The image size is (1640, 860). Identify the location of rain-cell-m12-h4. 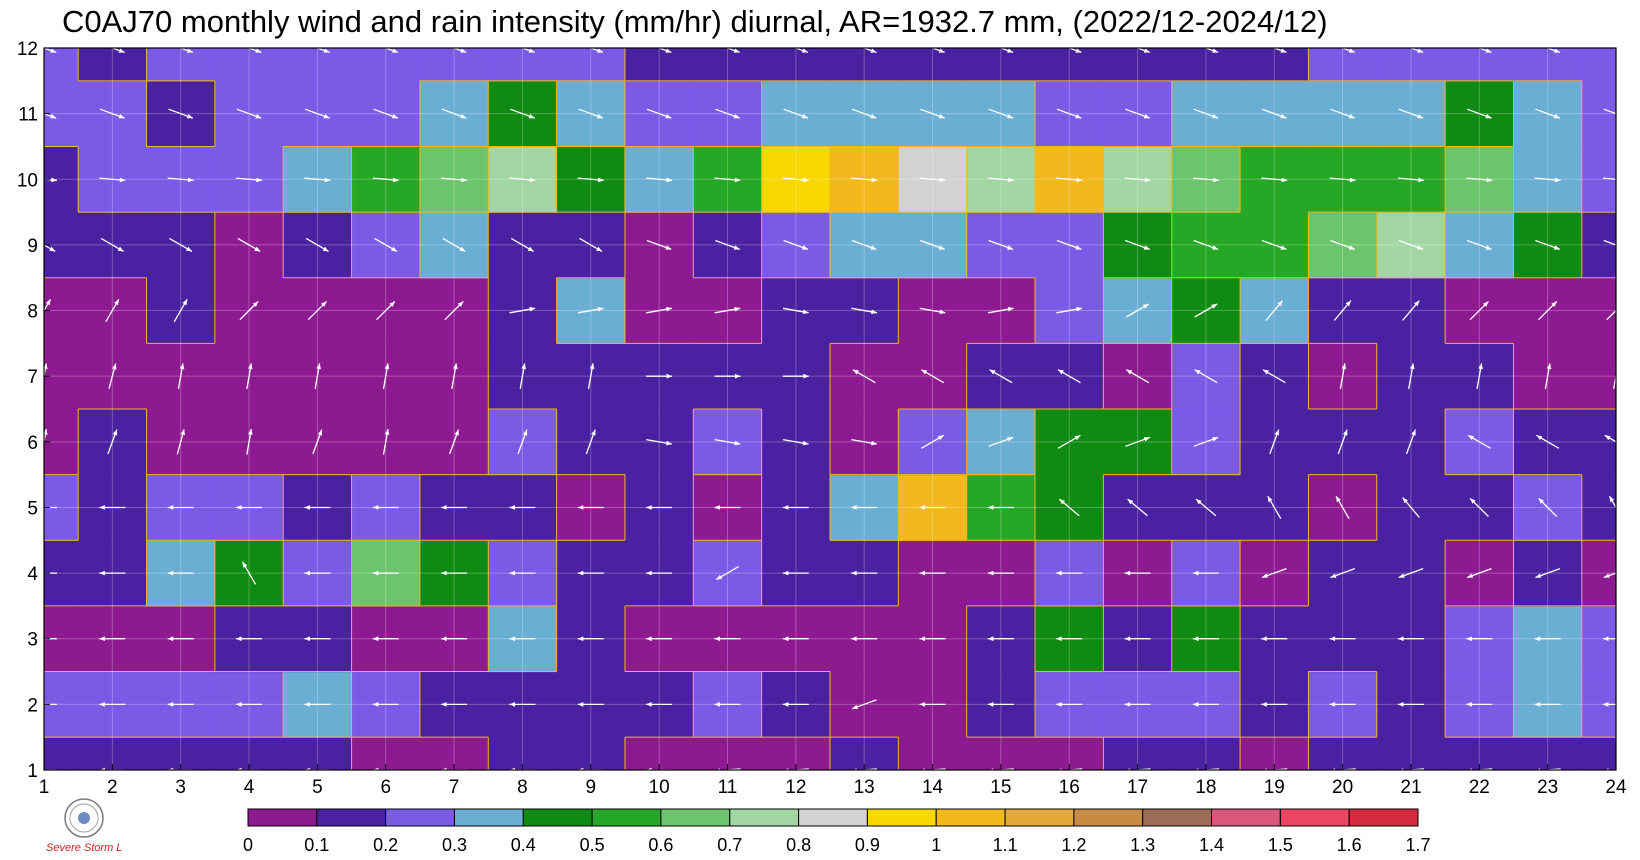
(249, 65).